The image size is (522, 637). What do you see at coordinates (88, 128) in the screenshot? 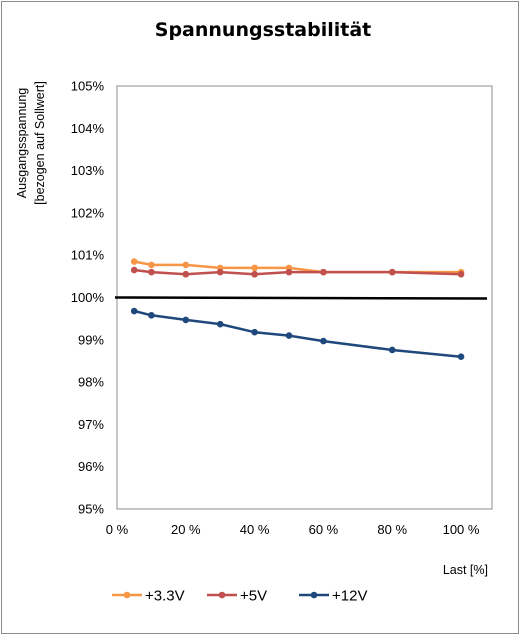
I see `y-tick-label: 104%` at bounding box center [88, 128].